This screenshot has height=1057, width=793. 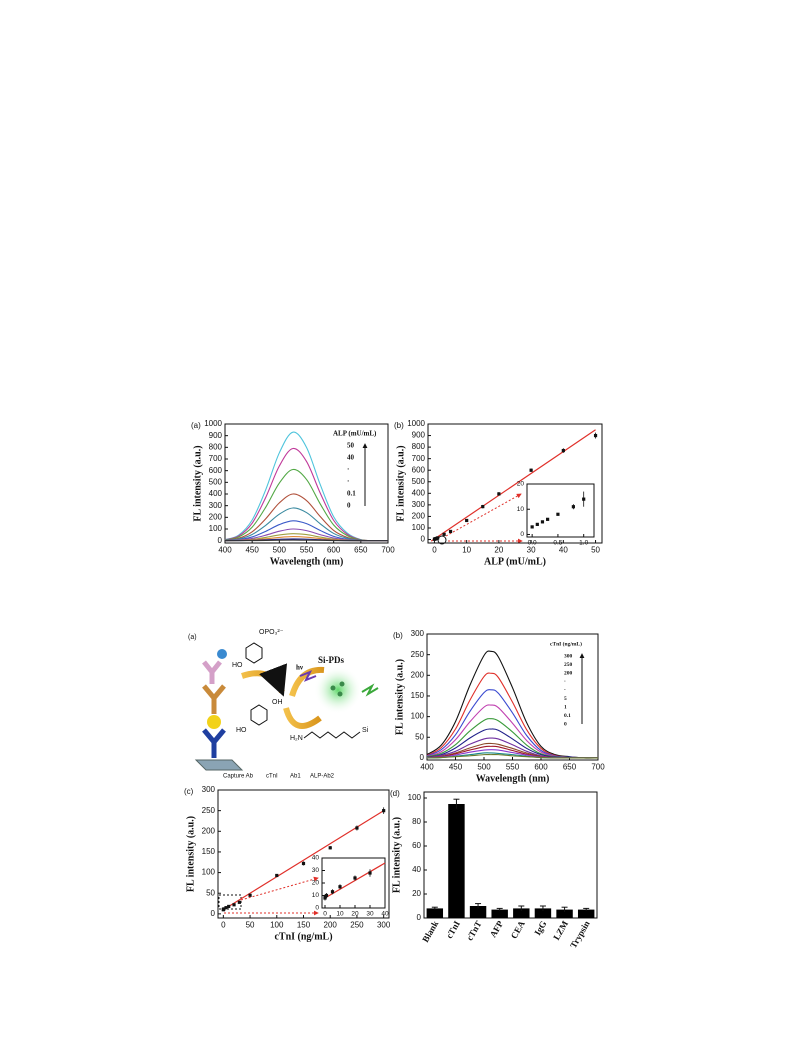 What do you see at coordinates (370, 914) in the screenshot?
I see `x-tick-label: 30` at bounding box center [370, 914].